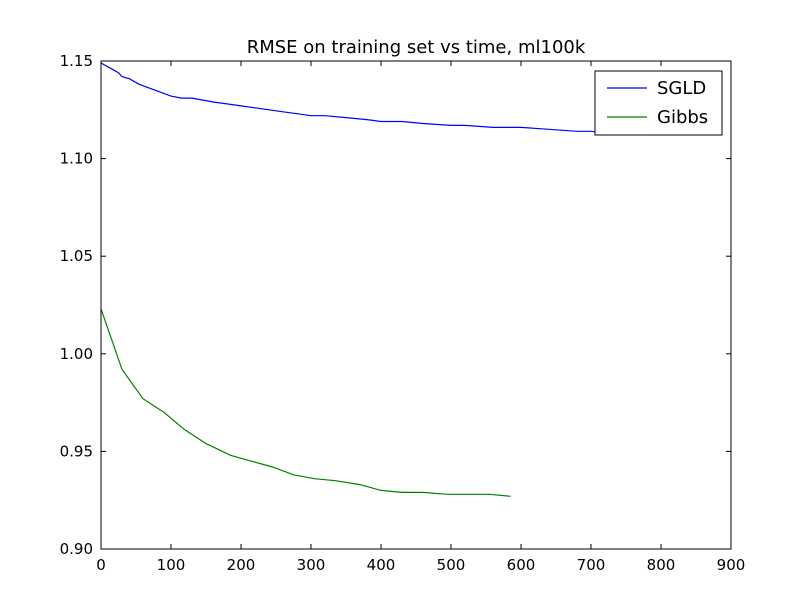 The image size is (812, 612). Describe the element at coordinates (363, 98) in the screenshot. I see `series-line-sgld` at that location.